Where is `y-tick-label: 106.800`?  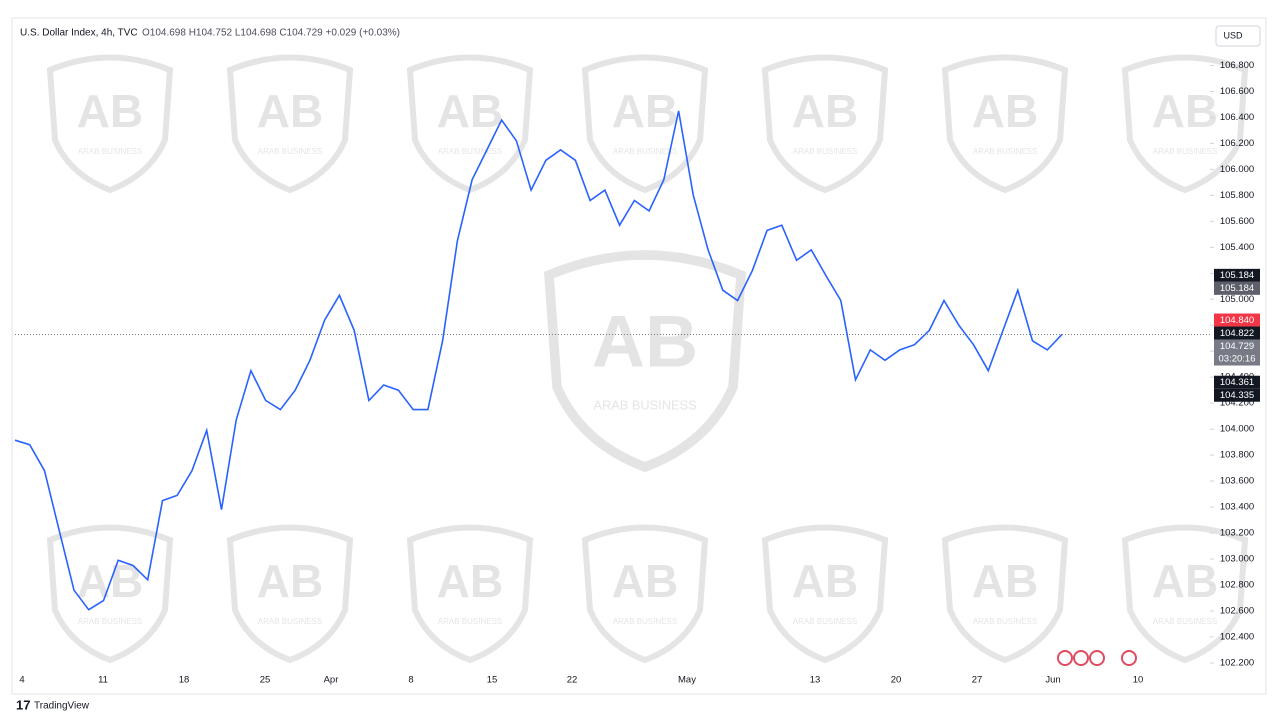 y-tick-label: 106.800 is located at coordinates (1237, 65).